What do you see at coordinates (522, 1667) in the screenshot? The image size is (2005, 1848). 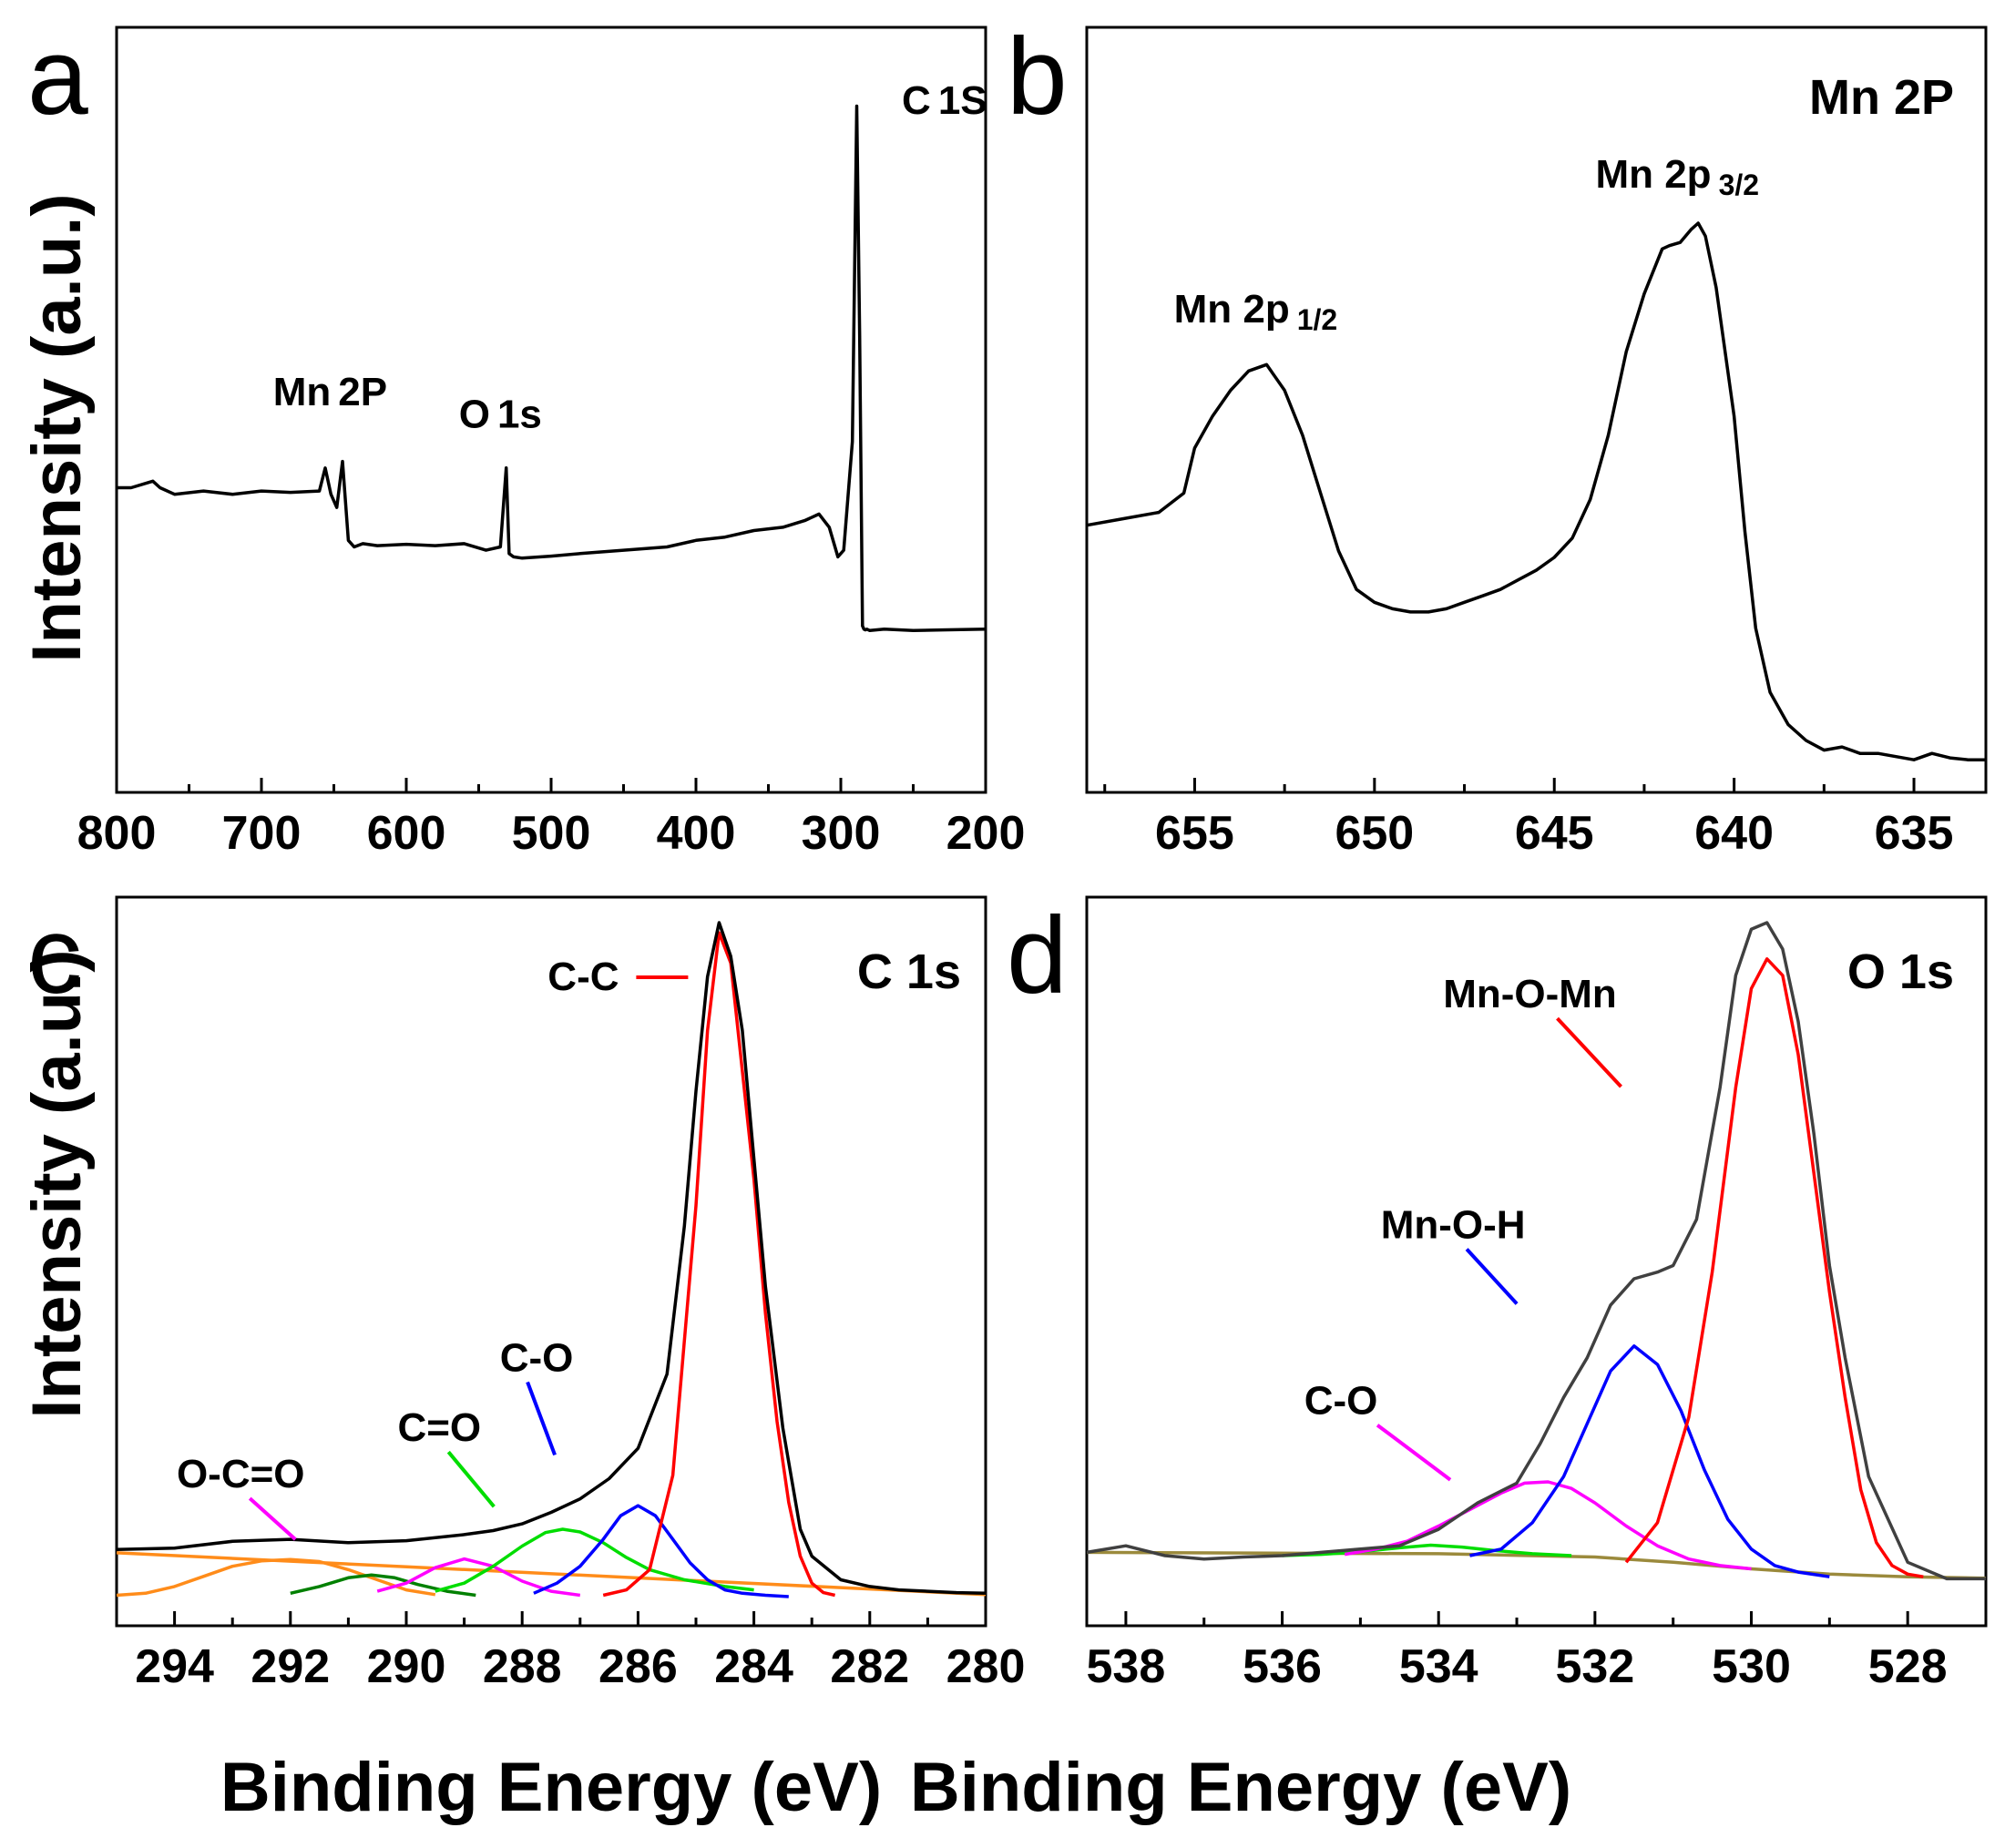 I see `tick-label-c: 288` at bounding box center [522, 1667].